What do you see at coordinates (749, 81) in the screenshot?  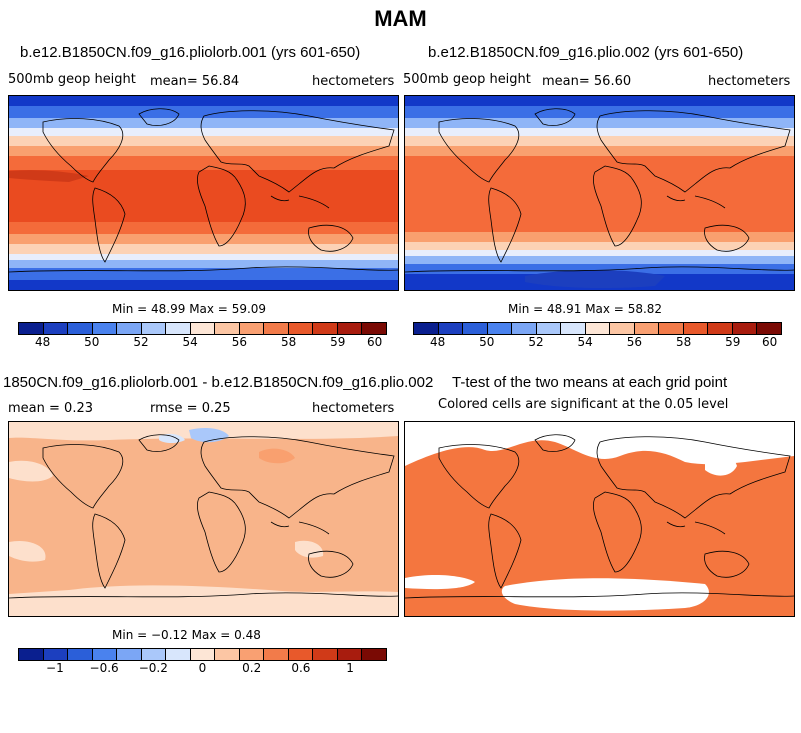 I see `panel2-units: hectometers` at bounding box center [749, 81].